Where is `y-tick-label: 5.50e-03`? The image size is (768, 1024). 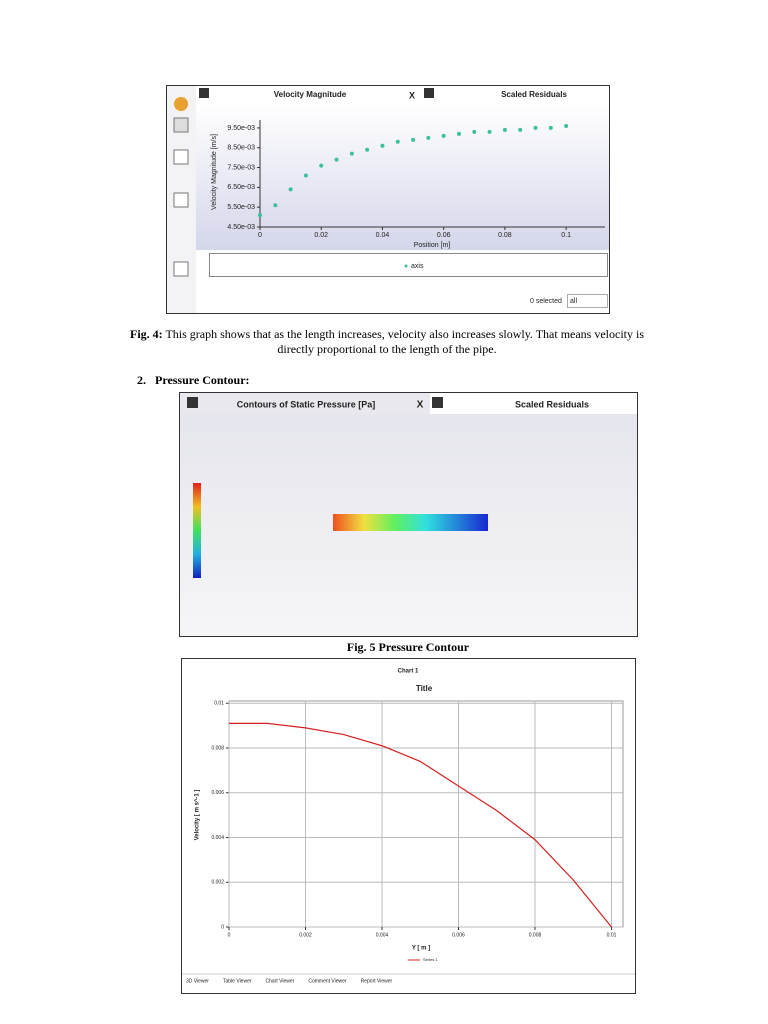
y-tick-label: 5.50e-03 is located at coordinates (241, 207).